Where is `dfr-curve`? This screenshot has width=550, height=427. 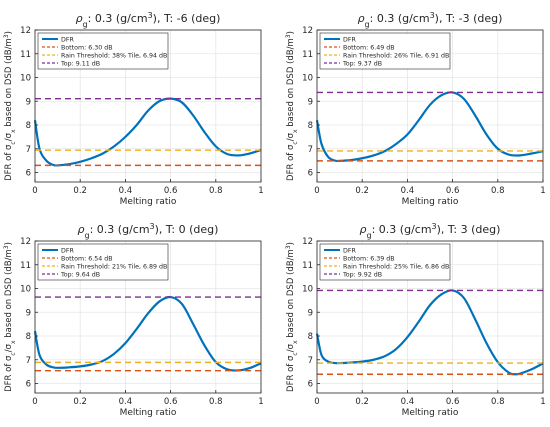 dfr-curve is located at coordinates (147, 333).